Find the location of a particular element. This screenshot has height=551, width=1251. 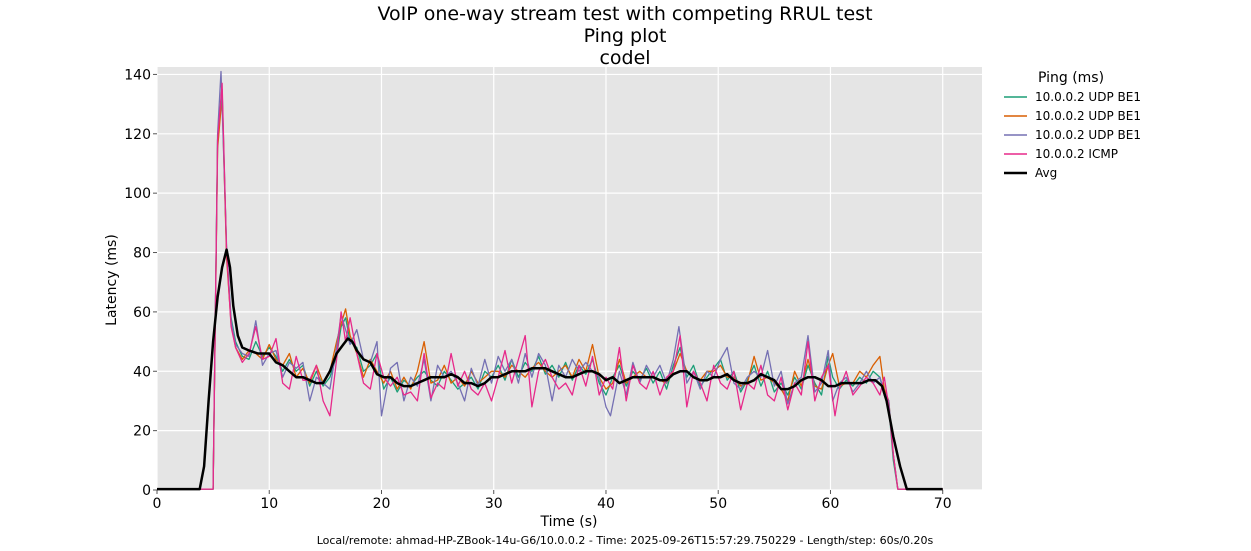

y-tick-label: 40 is located at coordinates (142, 372).